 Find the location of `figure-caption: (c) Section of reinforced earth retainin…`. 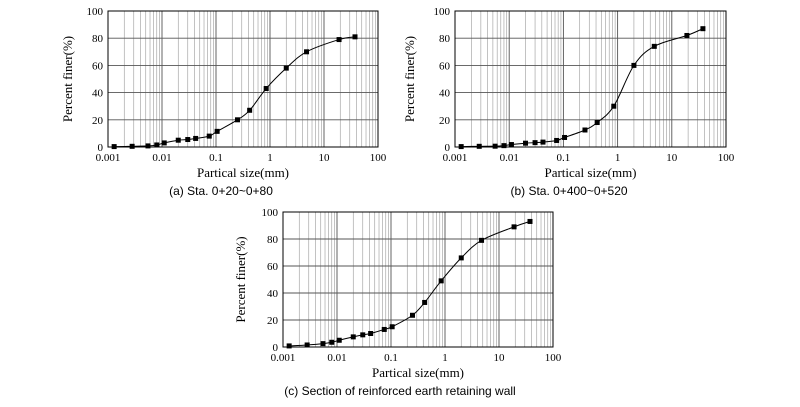

figure-caption: (c) Section of reinforced earth retainin… is located at coordinates (399, 391).